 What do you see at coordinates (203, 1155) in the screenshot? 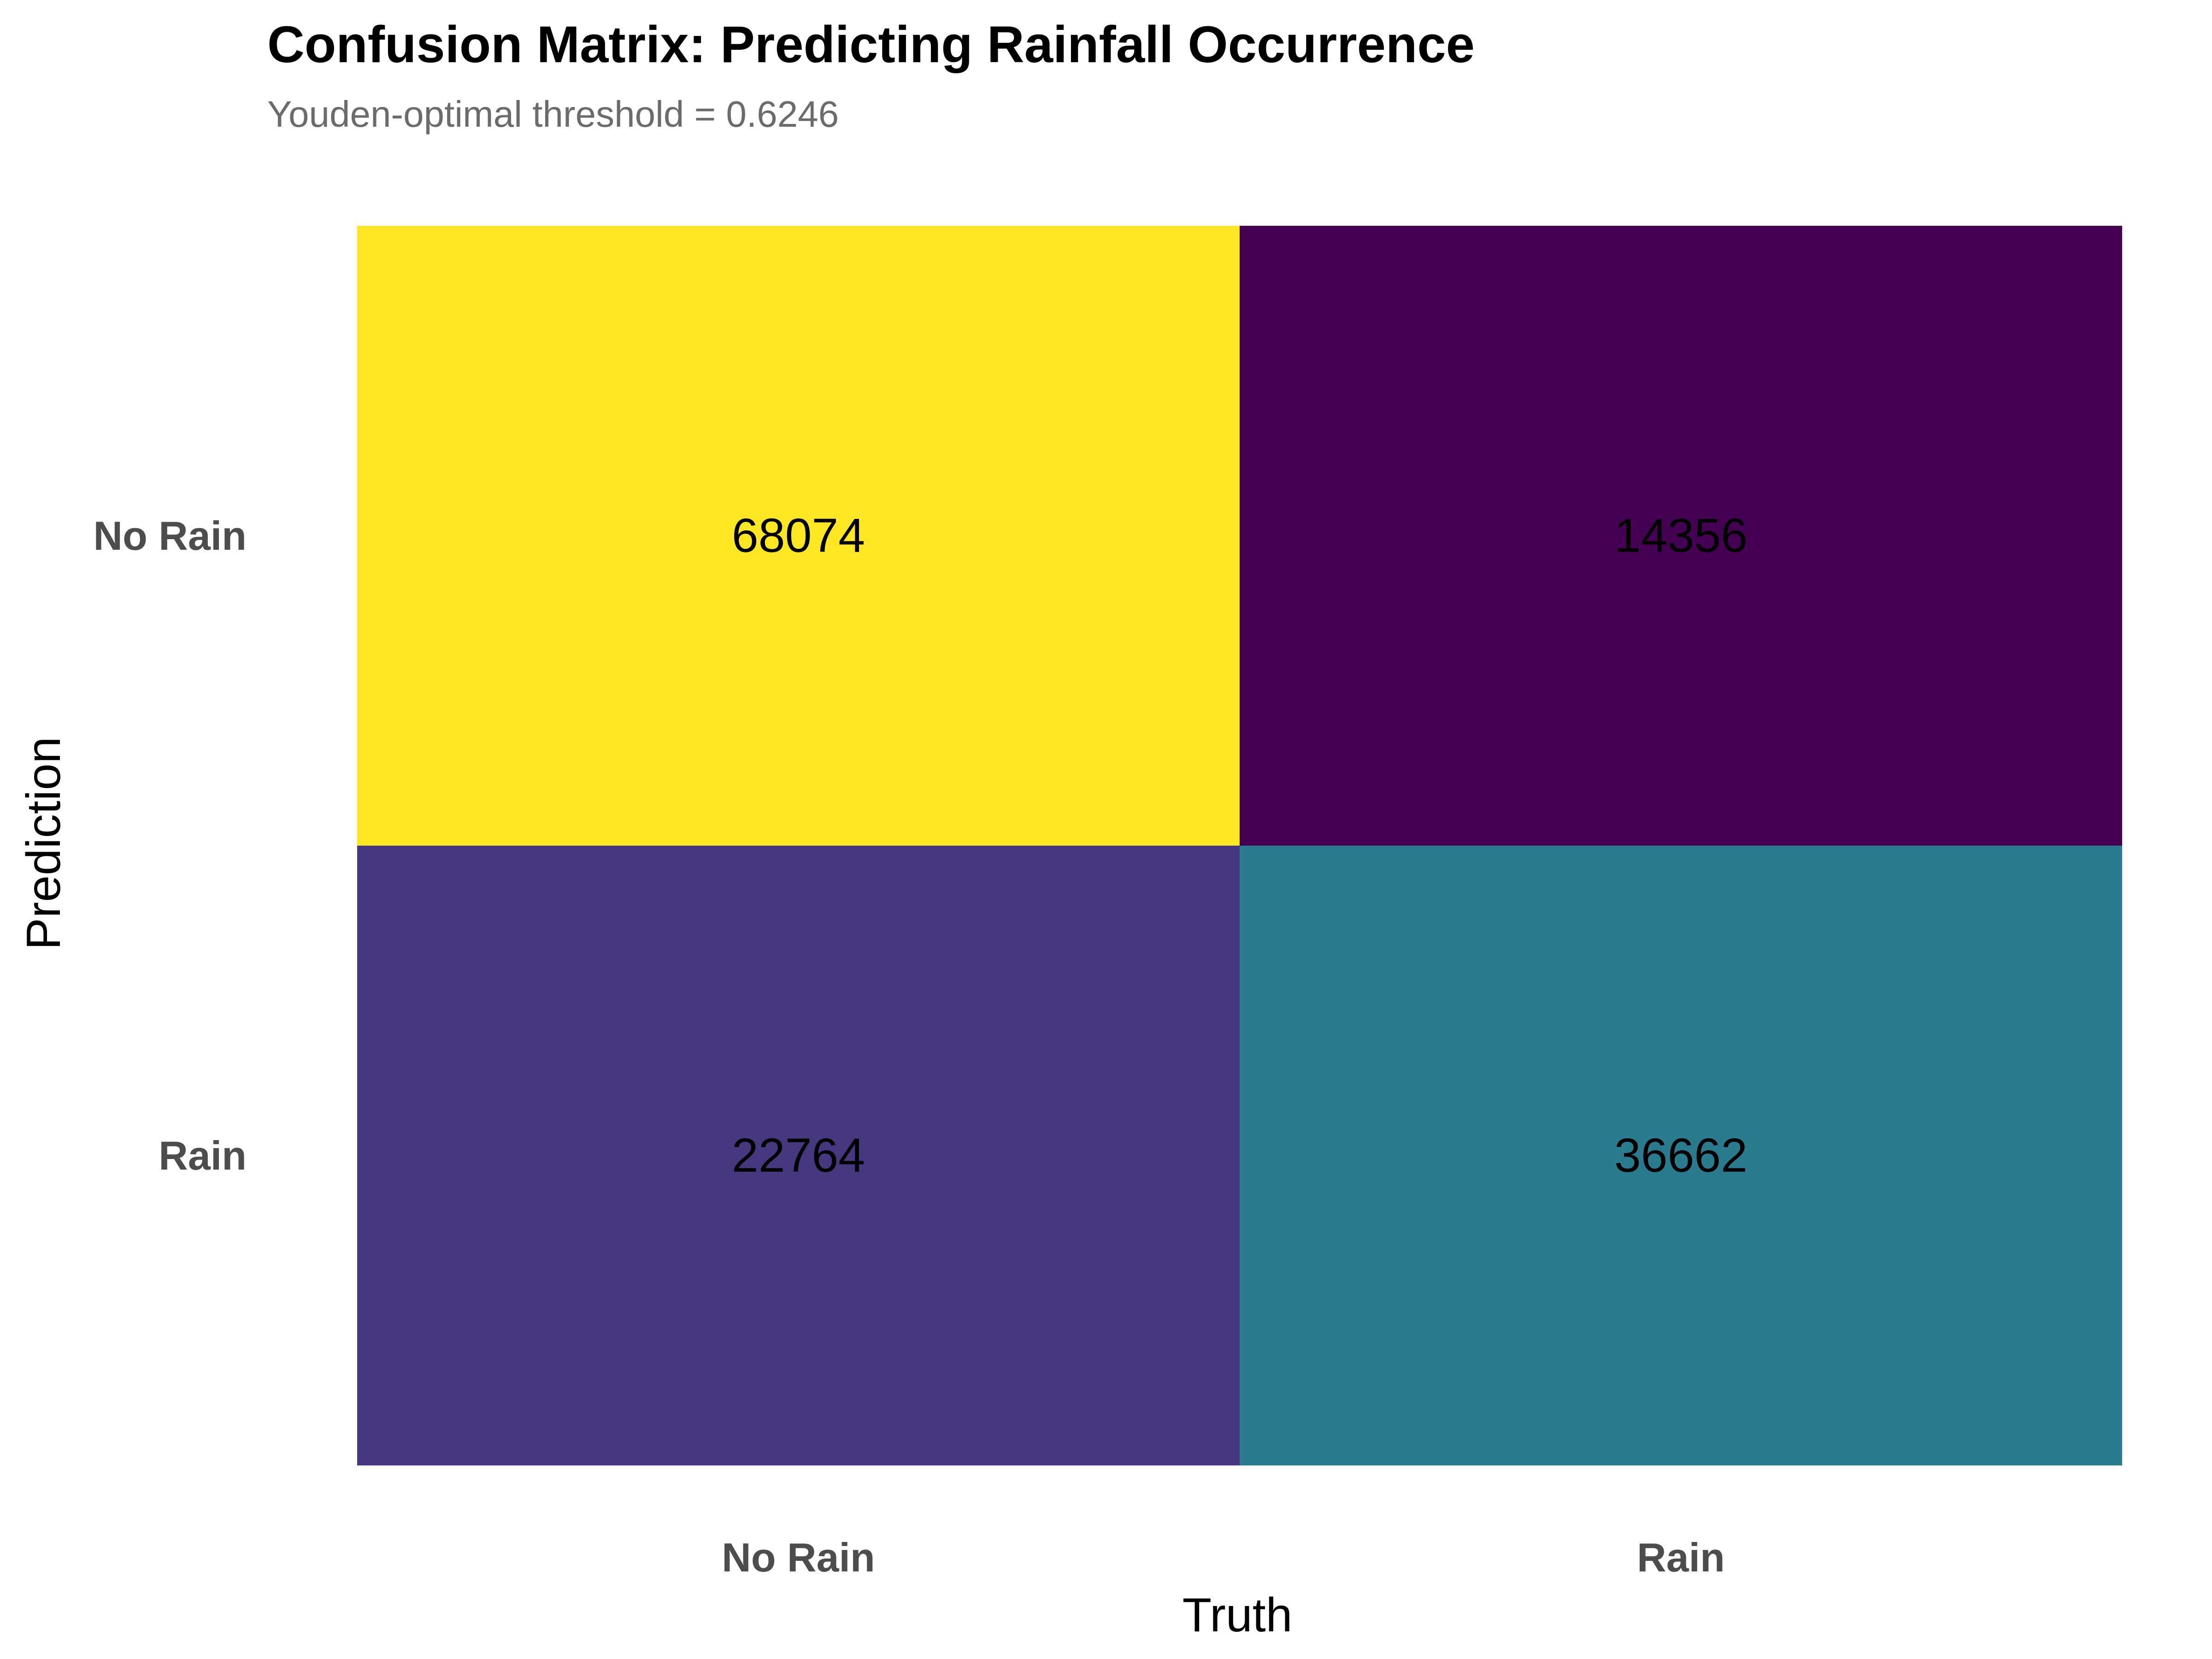
I see `y-tick-label: Rain` at bounding box center [203, 1155].